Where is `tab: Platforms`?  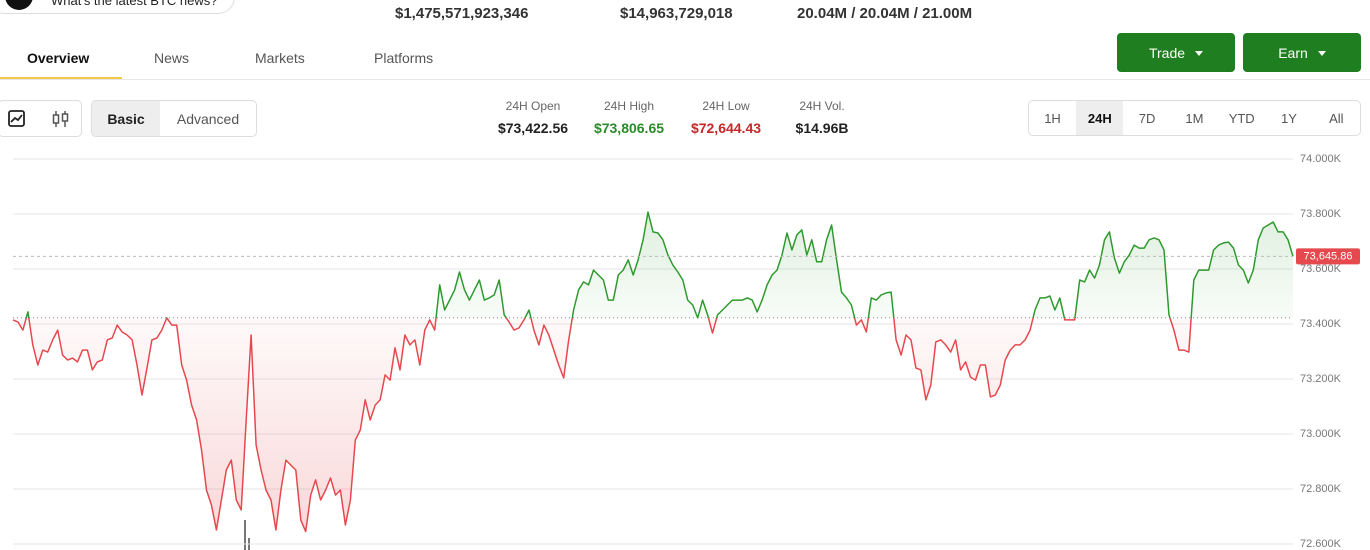 tab: Platforms is located at coordinates (404, 58).